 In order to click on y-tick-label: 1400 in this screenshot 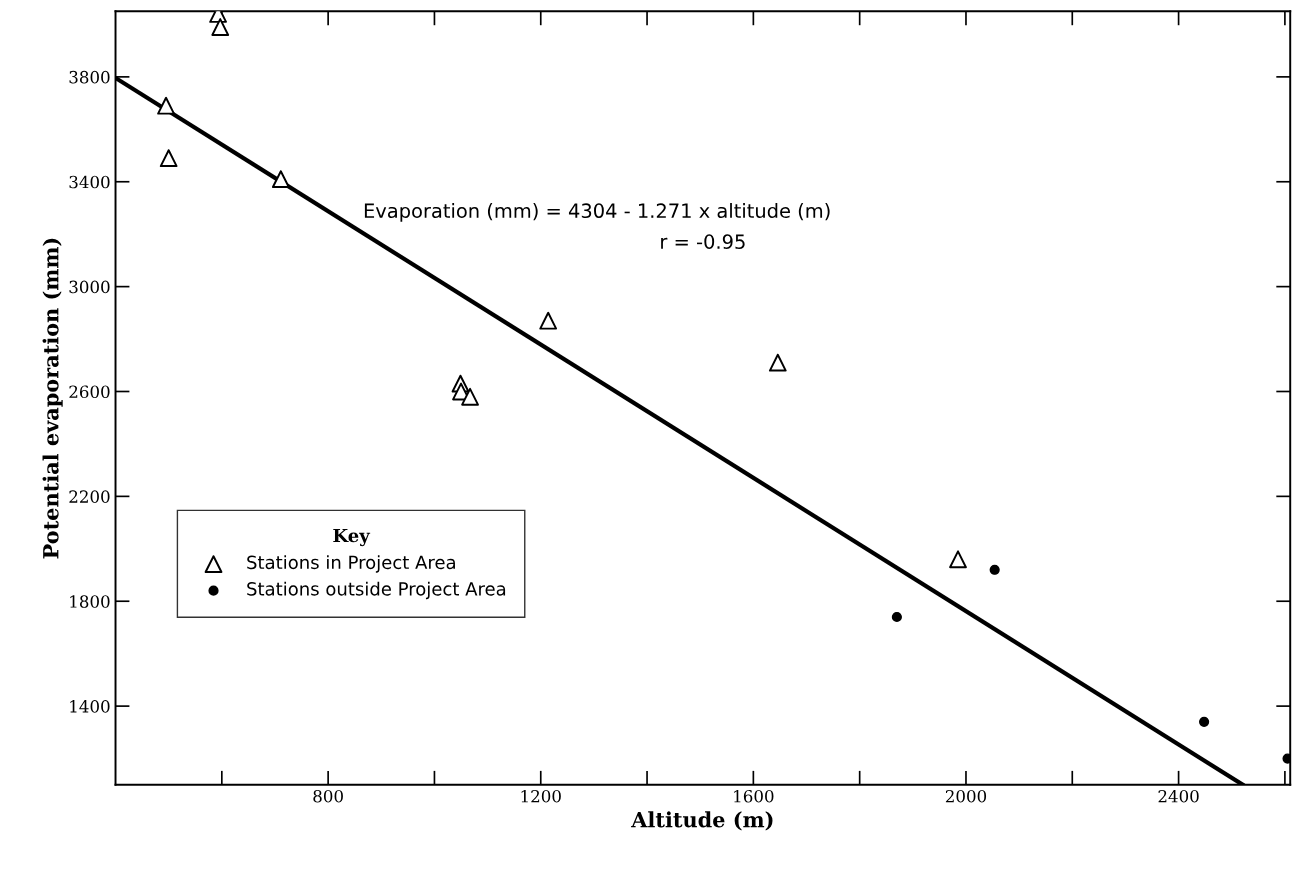, I will do `click(90, 706)`.